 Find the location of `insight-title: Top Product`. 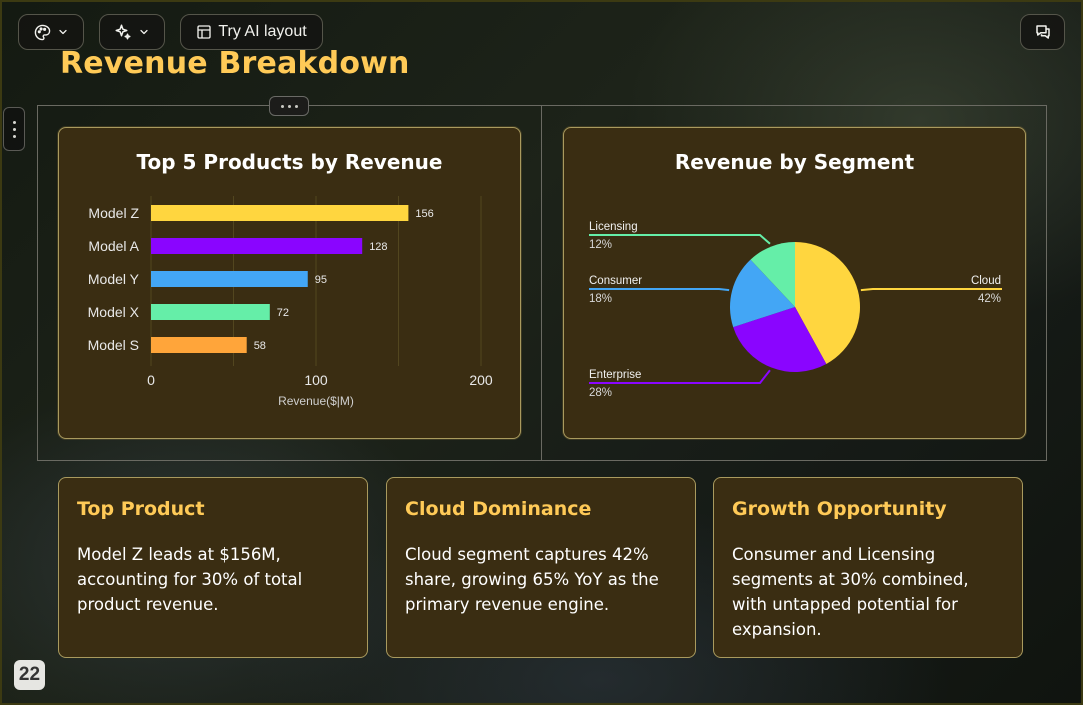

insight-title: Top Product is located at coordinates (141, 509).